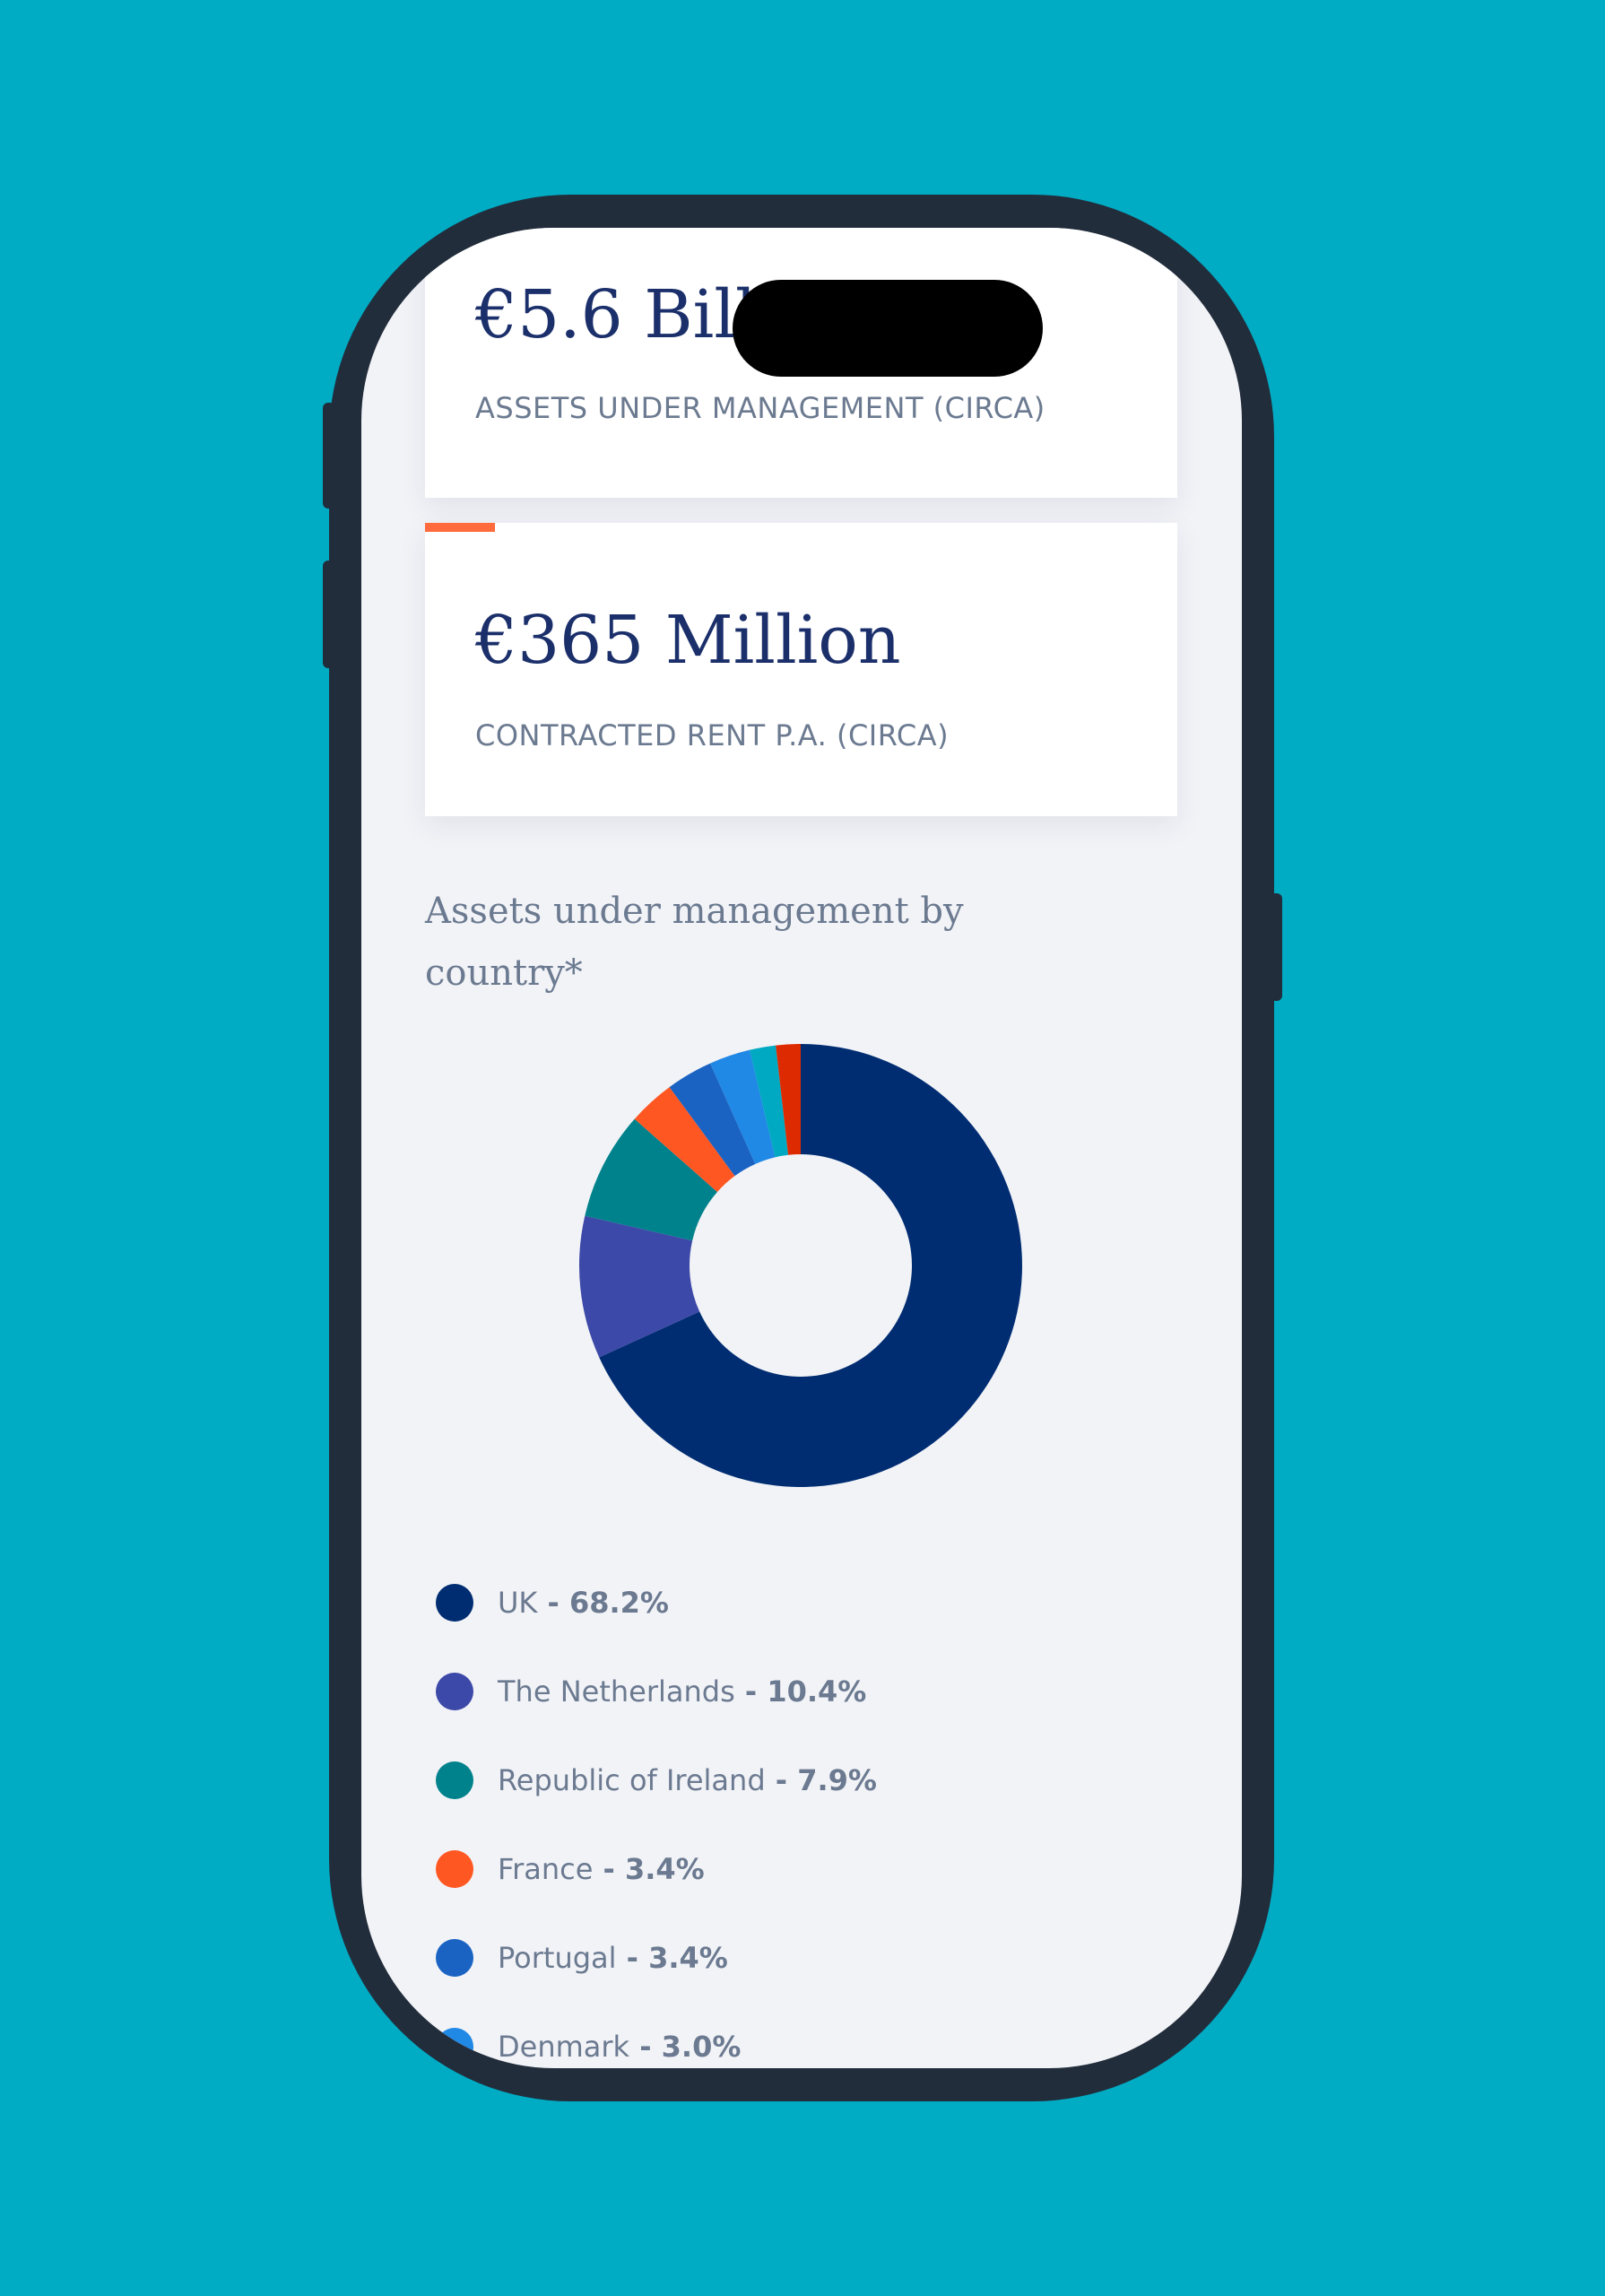  I want to click on donut-slice-uk, so click(810, 1266).